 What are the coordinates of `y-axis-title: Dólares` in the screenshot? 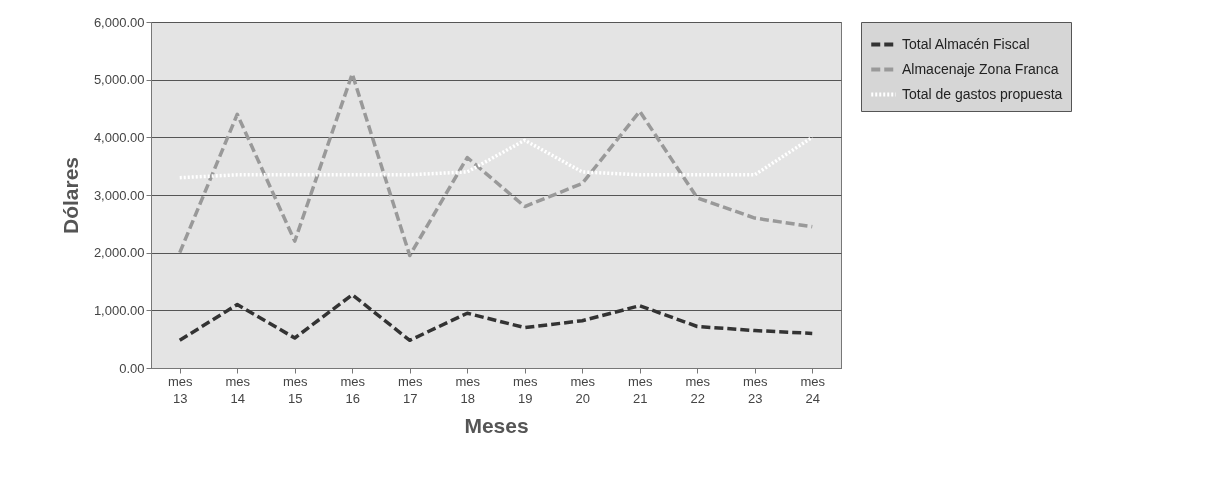 It's located at (70, 195).